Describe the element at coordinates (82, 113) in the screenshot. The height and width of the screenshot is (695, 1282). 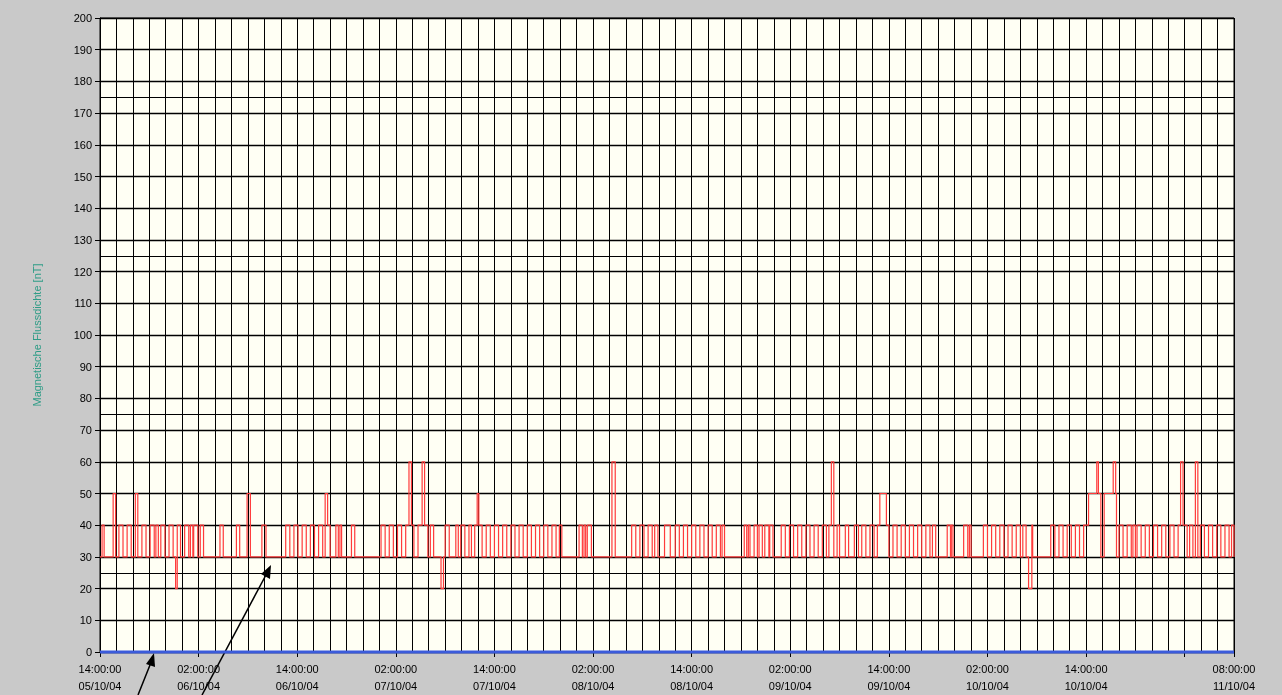
I see `y-tick-label: 170` at that location.